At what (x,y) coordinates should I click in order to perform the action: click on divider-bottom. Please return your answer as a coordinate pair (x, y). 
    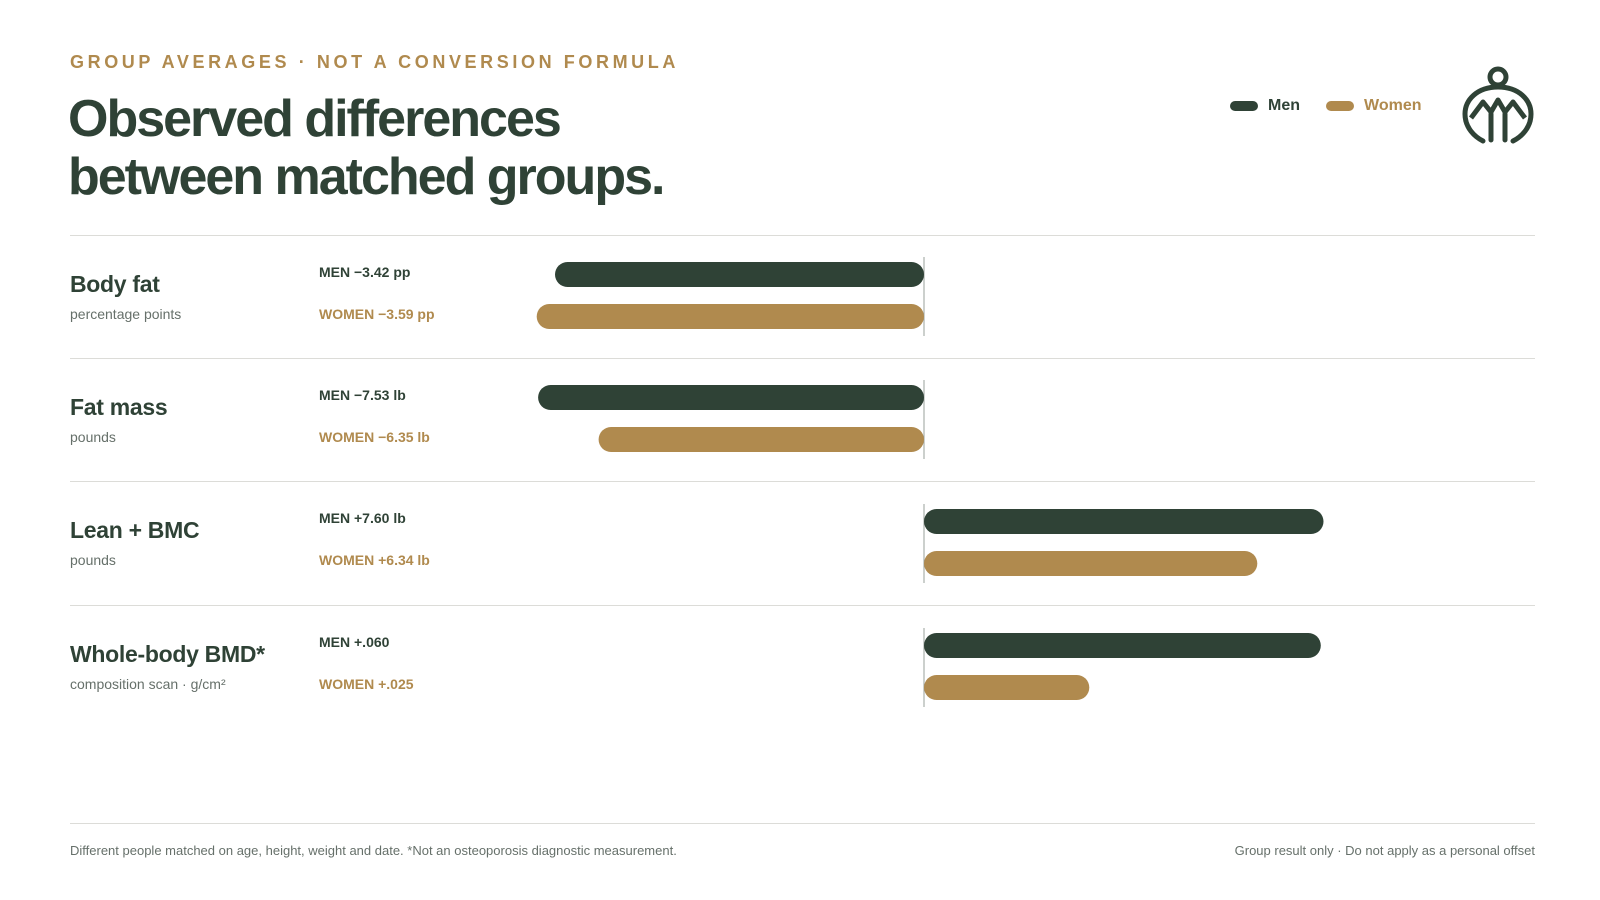
    Looking at the image, I should click on (802, 823).